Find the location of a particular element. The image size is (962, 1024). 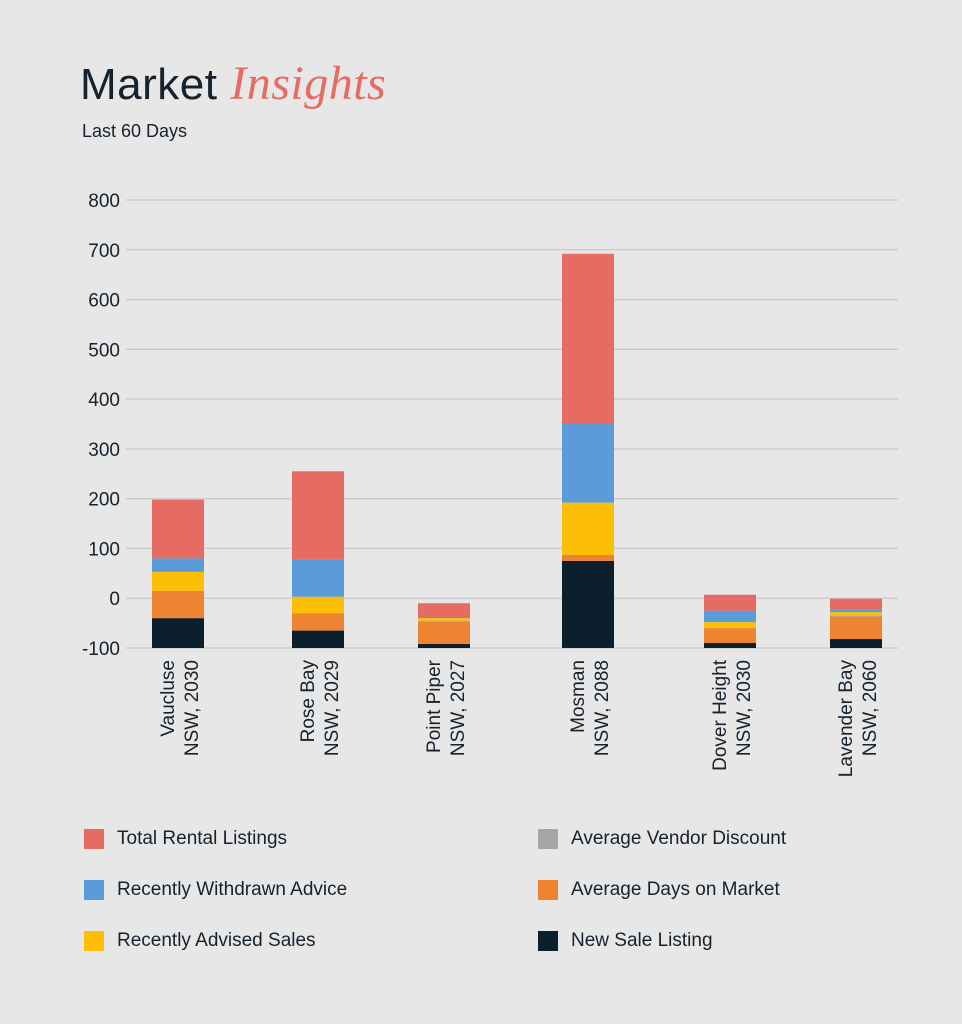

title-accent: Insights is located at coordinates (308, 83).